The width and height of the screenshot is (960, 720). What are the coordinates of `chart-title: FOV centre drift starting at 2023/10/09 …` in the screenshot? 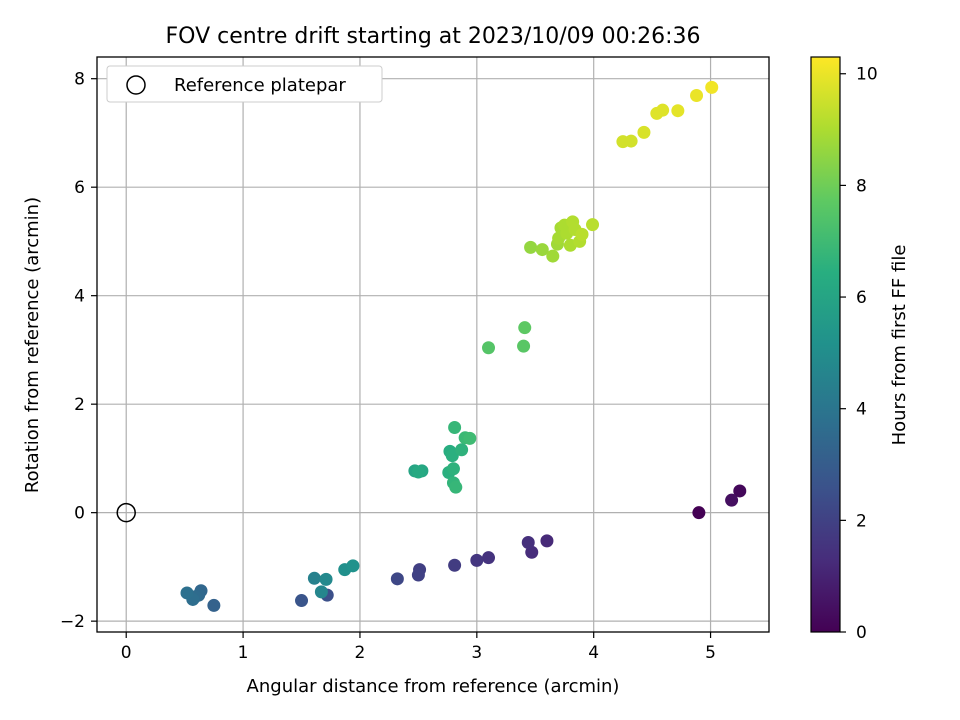 It's located at (433, 36).